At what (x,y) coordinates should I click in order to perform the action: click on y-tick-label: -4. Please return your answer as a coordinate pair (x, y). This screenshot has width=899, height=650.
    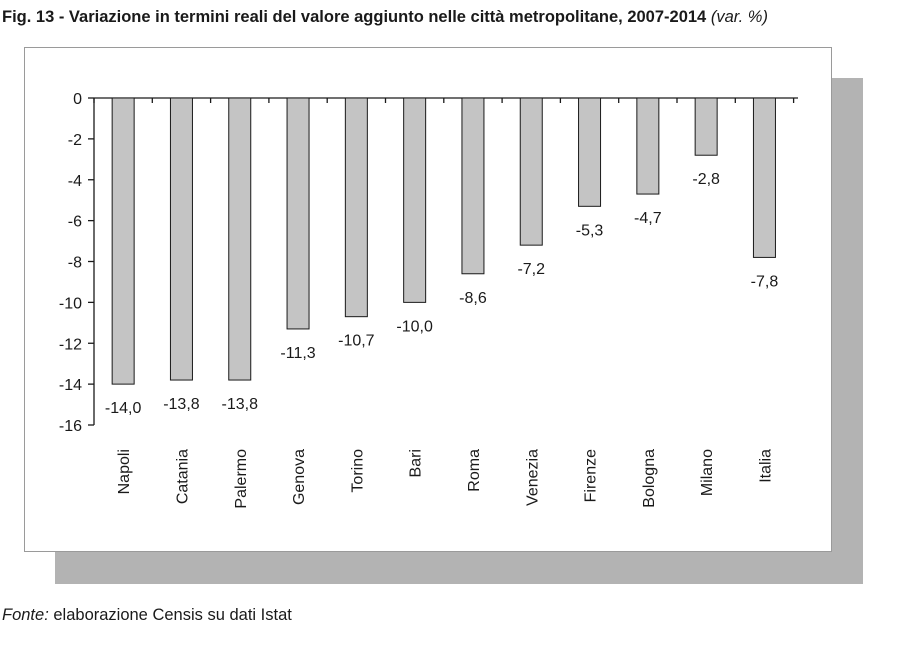
    Looking at the image, I should click on (75, 181).